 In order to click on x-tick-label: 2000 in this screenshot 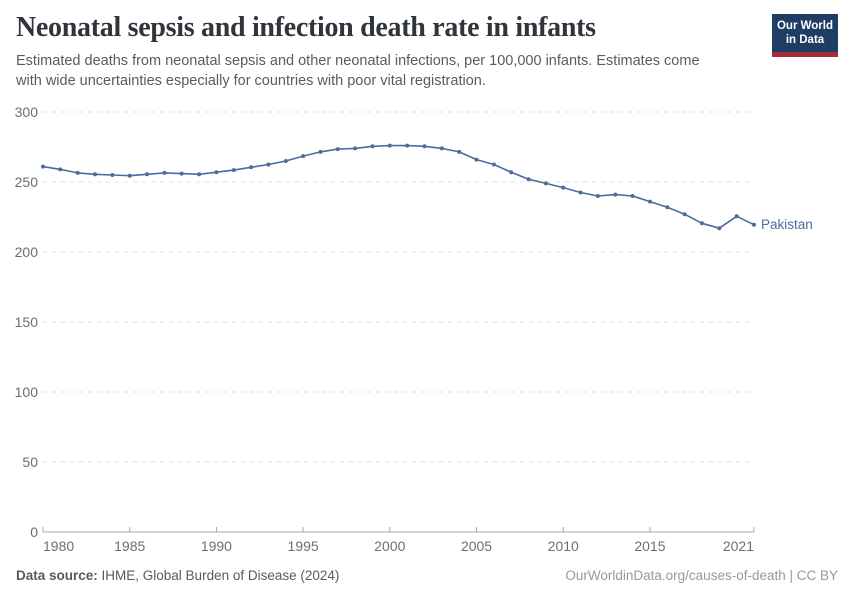, I will do `click(389, 546)`.